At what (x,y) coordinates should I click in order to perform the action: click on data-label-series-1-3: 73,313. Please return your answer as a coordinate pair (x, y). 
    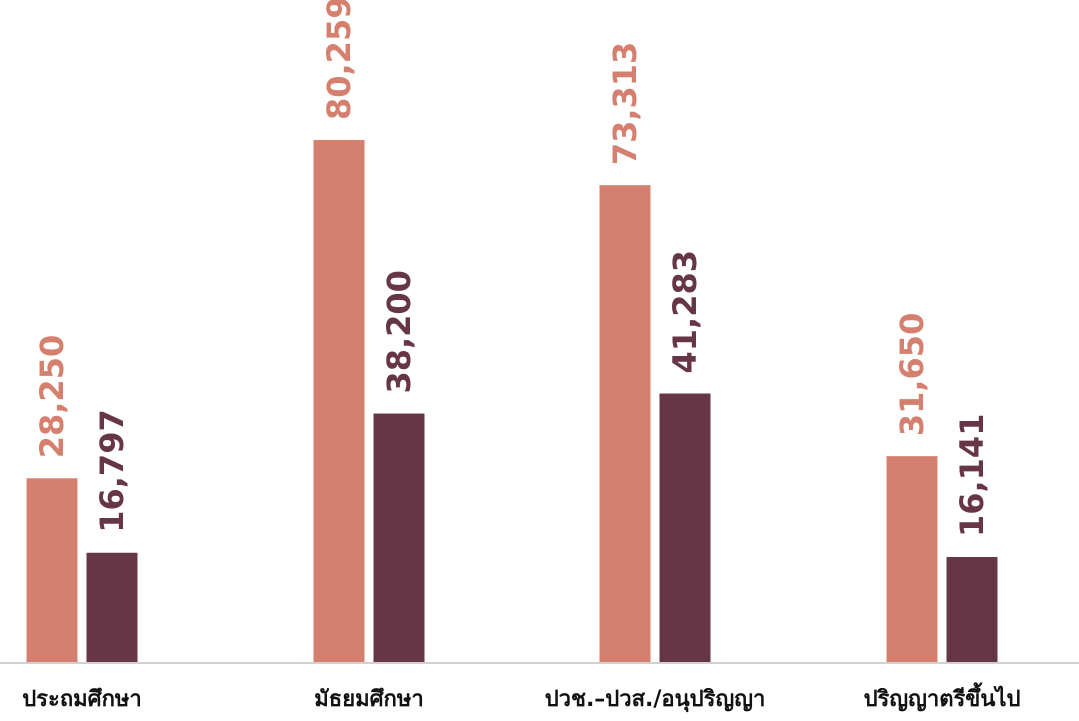
    Looking at the image, I should click on (625, 103).